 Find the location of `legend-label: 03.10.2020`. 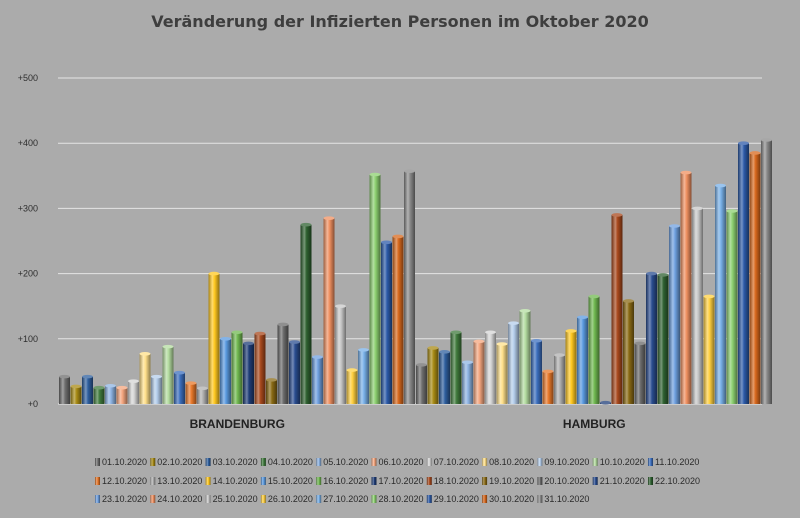

legend-label: 03.10.2020 is located at coordinates (235, 462).